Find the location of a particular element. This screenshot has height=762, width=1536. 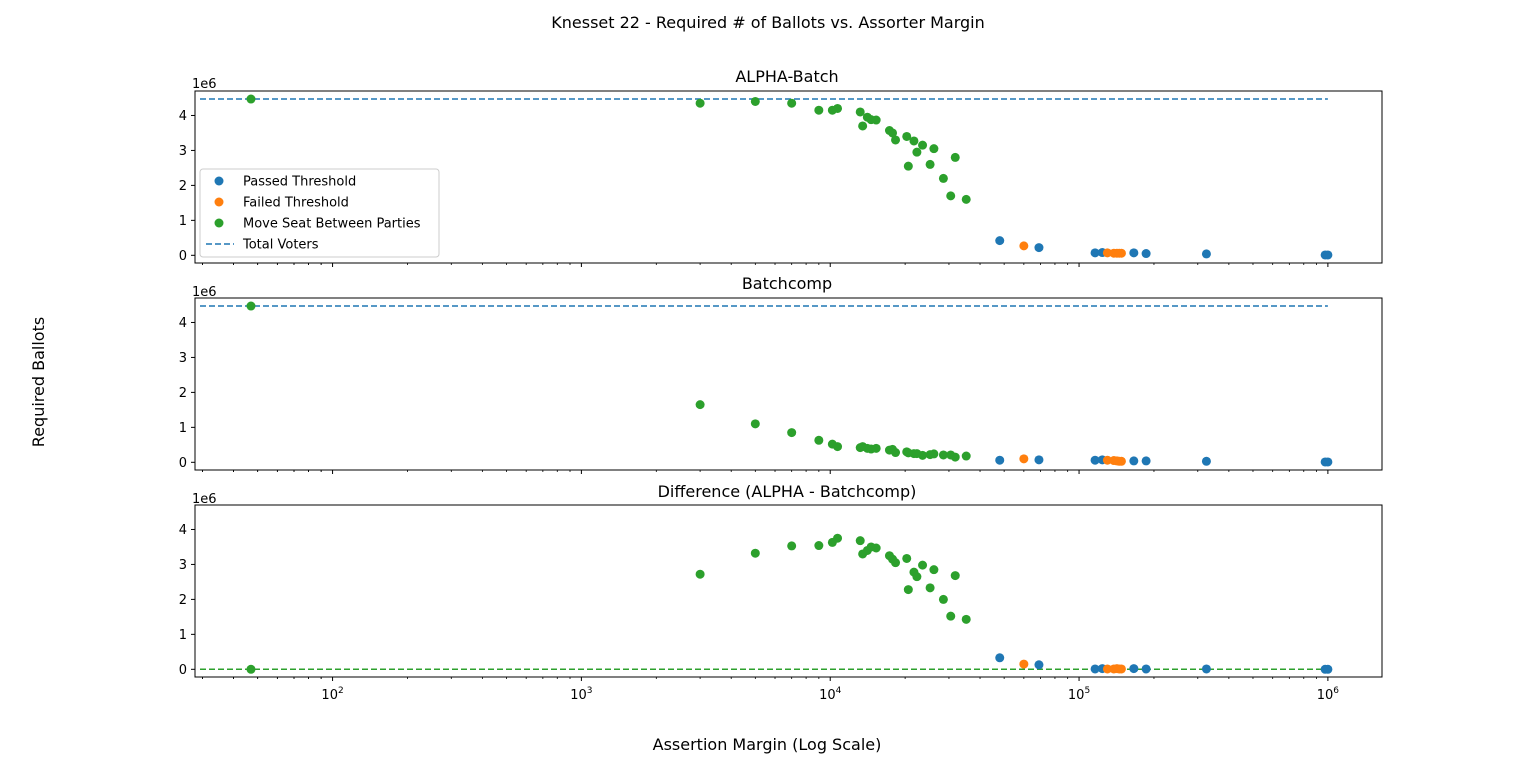

x-tick-label: 10⁴ is located at coordinates (830, 694).